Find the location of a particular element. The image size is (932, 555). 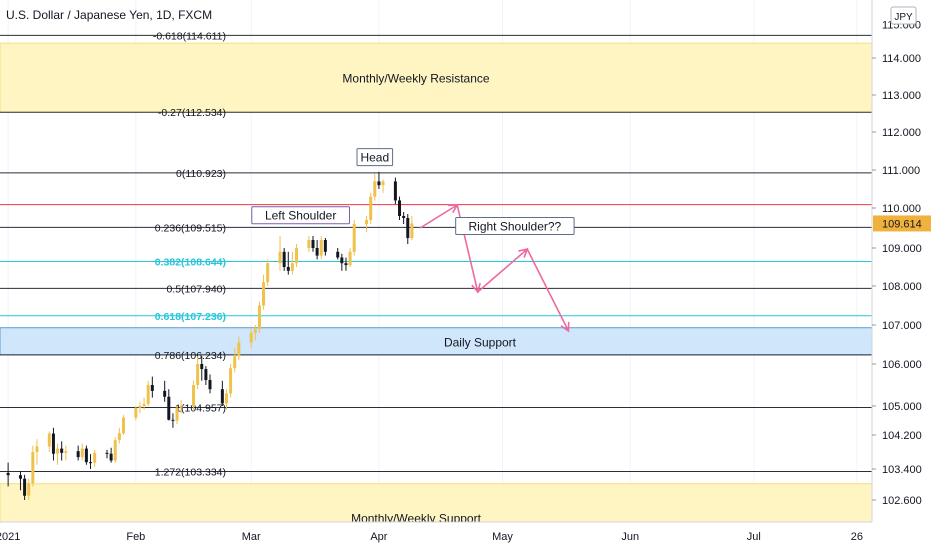

annotation-text: Head is located at coordinates (374, 158).